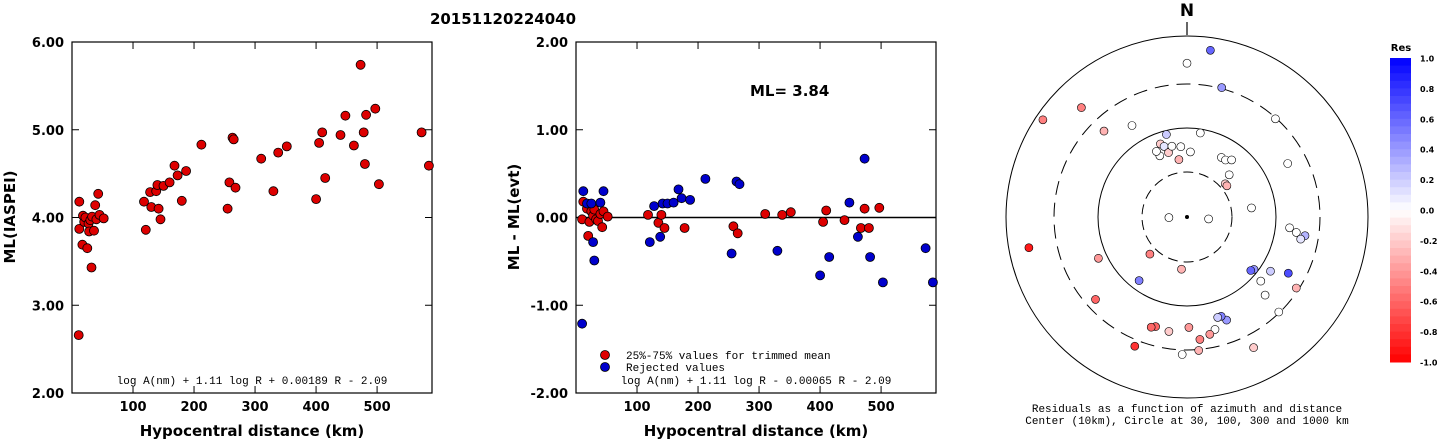  Describe the element at coordinates (552, 219) in the screenshot. I see `y-tick-label: 0.00` at that location.